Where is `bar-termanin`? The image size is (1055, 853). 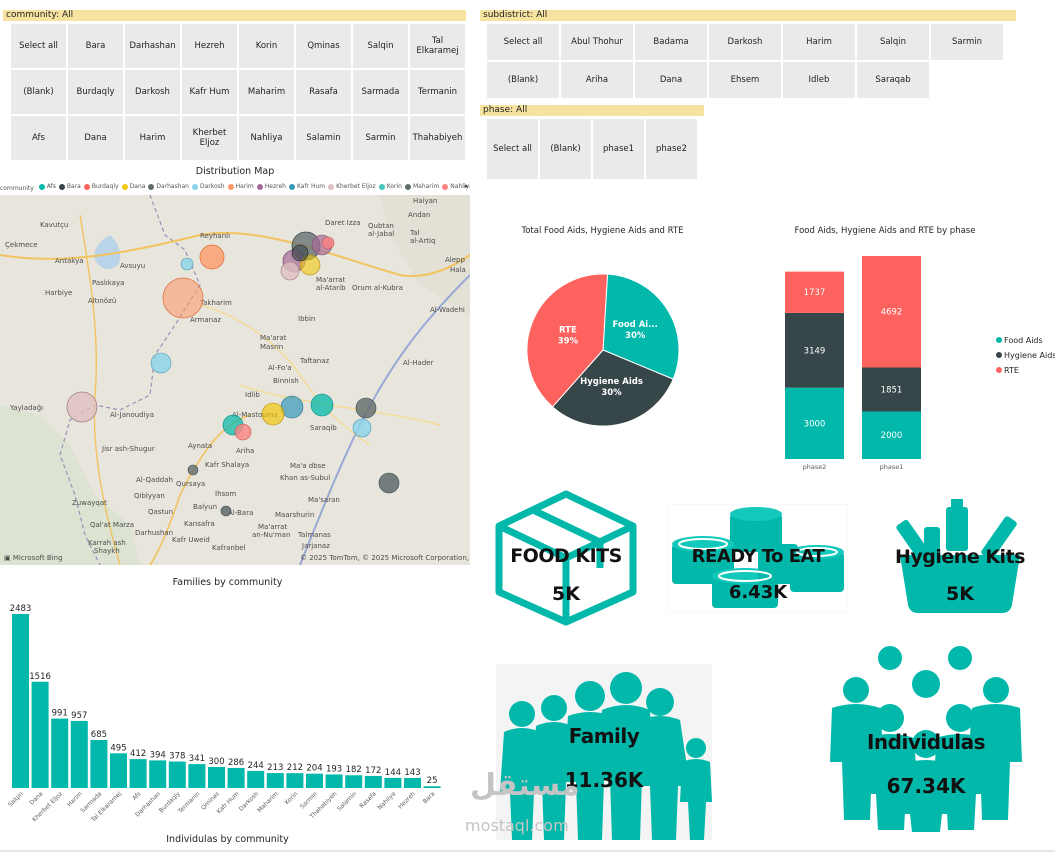 bar-termanin is located at coordinates (197, 776).